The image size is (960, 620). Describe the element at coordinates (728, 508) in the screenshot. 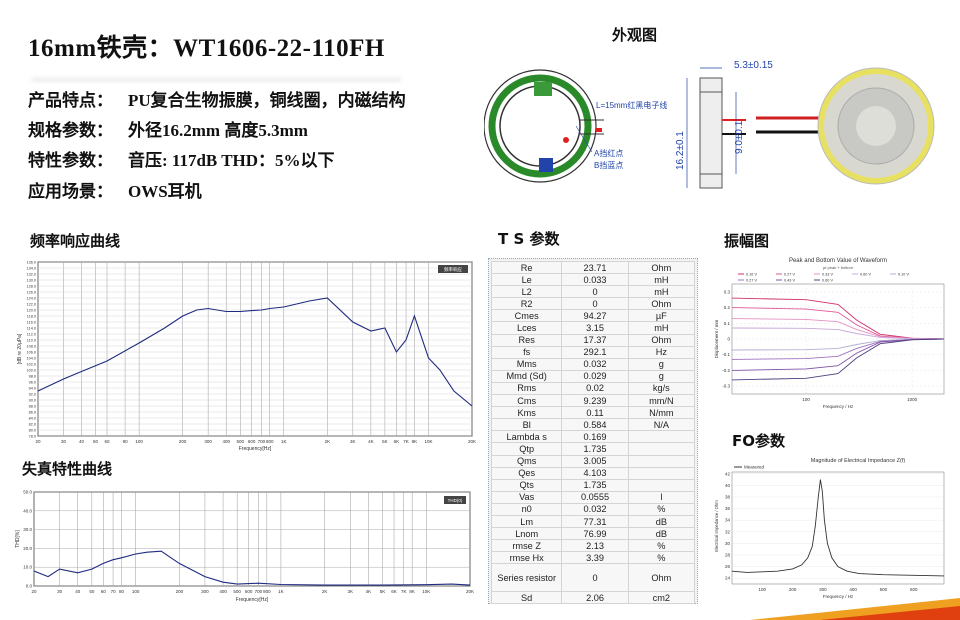

I see `y-tick-label: 36` at that location.